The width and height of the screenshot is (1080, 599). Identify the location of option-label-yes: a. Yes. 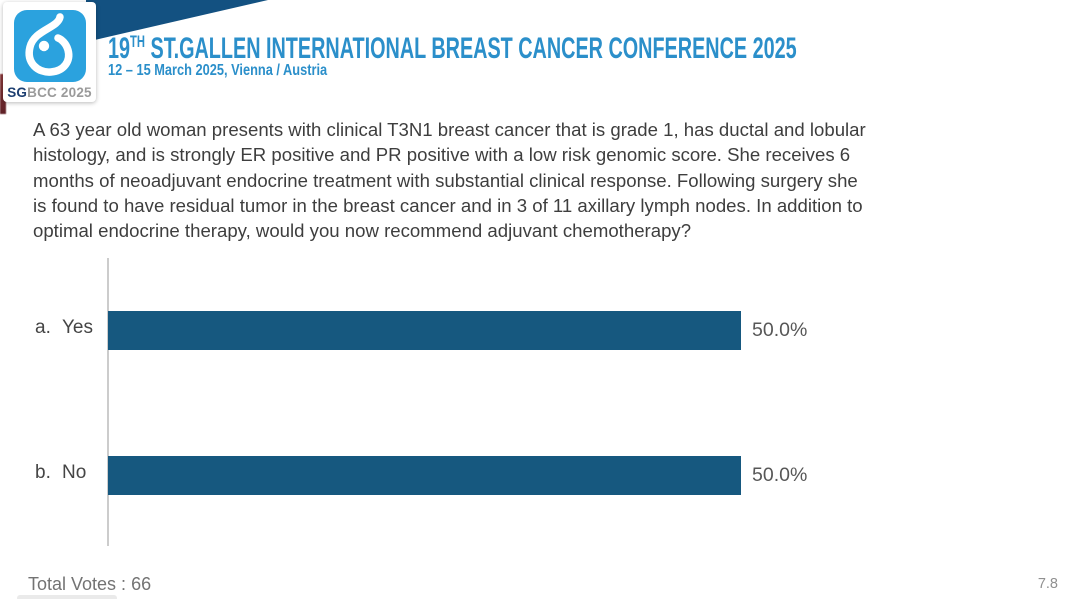
(70, 328).